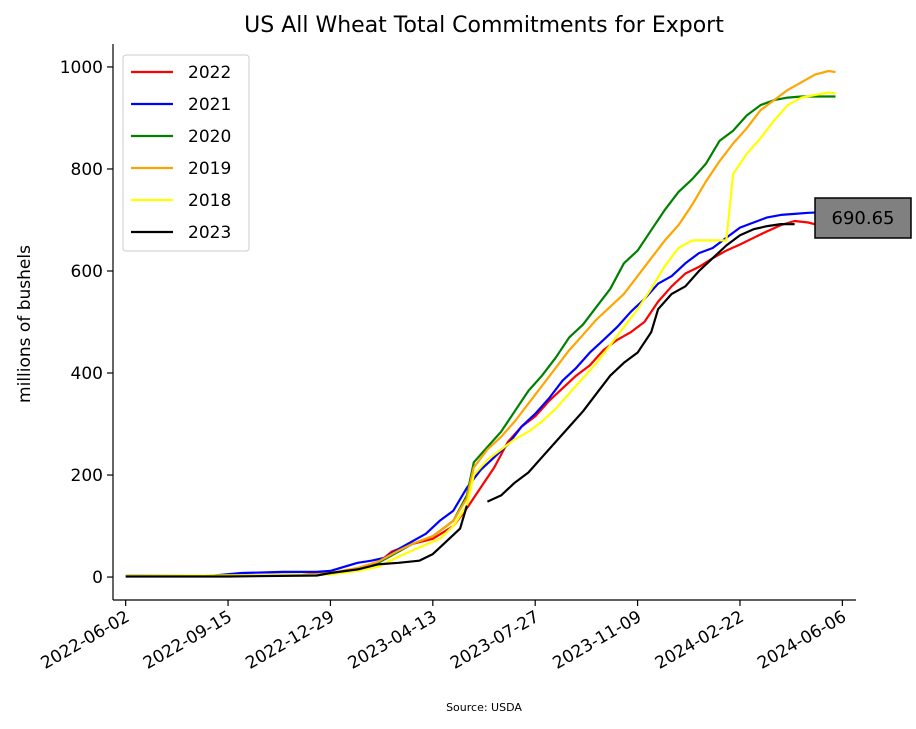 The width and height of the screenshot is (916, 729). What do you see at coordinates (209, 169) in the screenshot?
I see `legend-label-2019: 2019` at bounding box center [209, 169].